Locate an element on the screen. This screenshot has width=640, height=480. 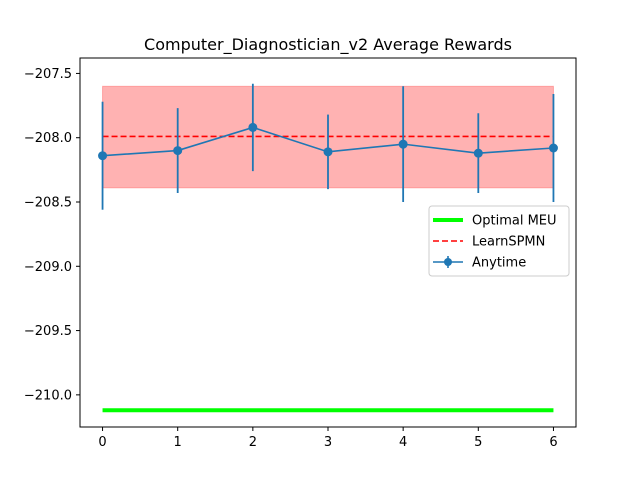
legend-label-2: Anytime is located at coordinates (499, 263).